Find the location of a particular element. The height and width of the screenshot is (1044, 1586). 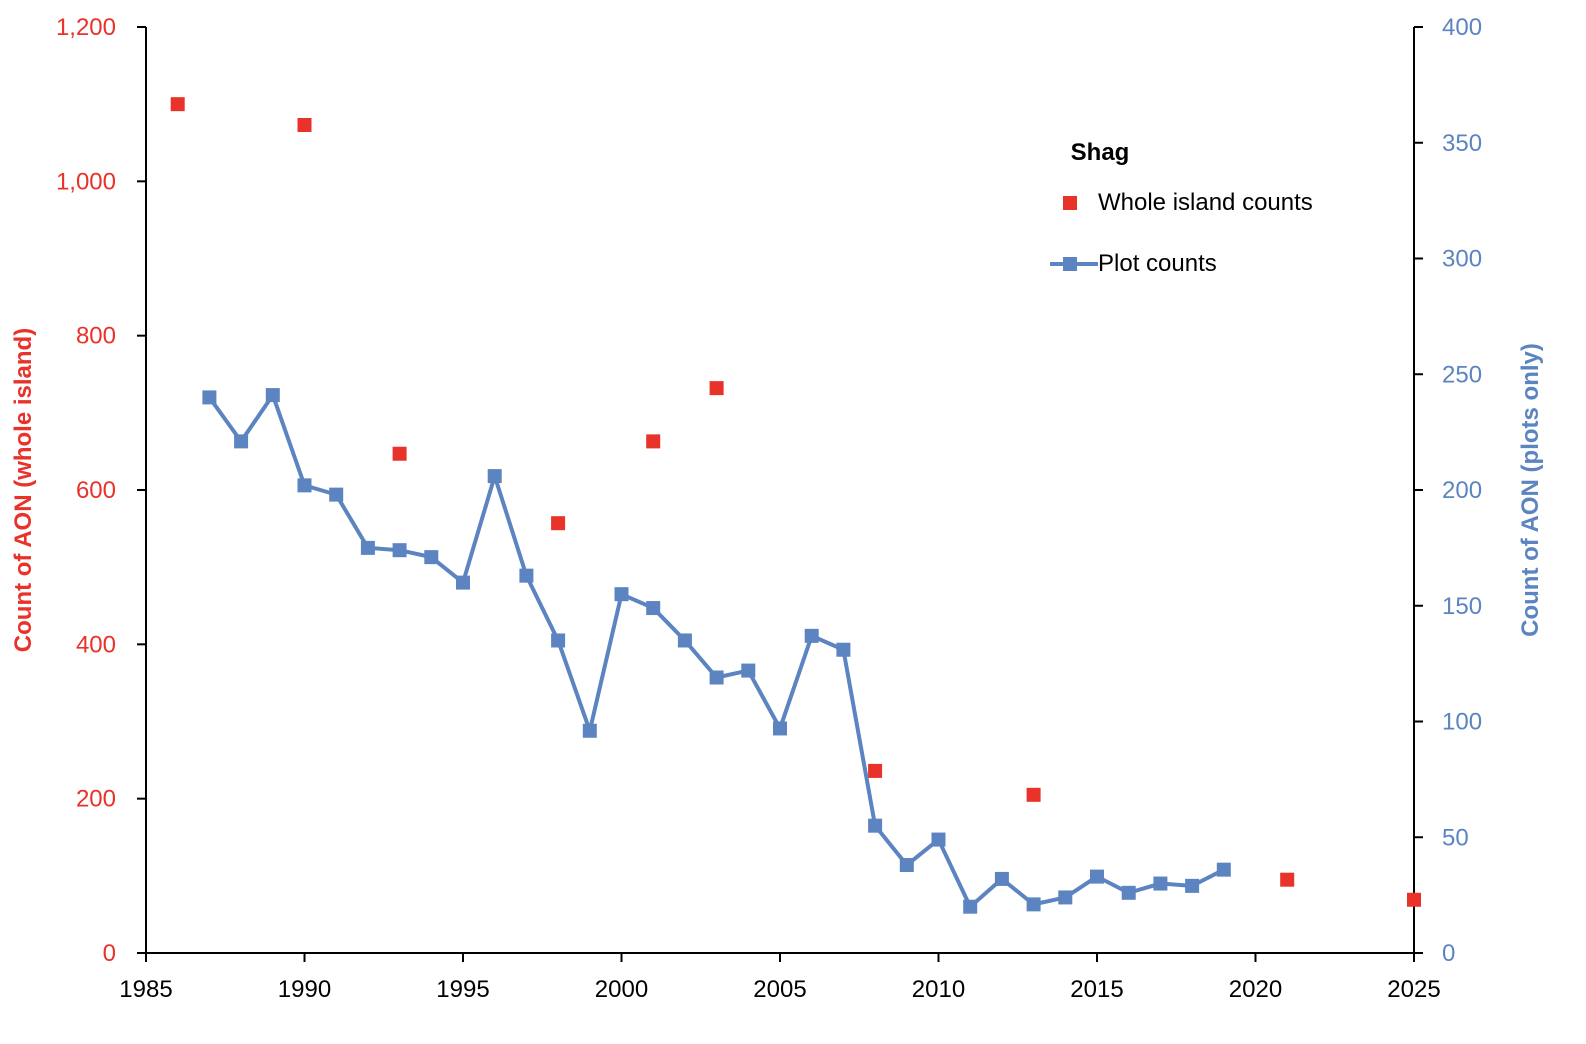

left-tick-label: 1,200 is located at coordinates (86, 27).